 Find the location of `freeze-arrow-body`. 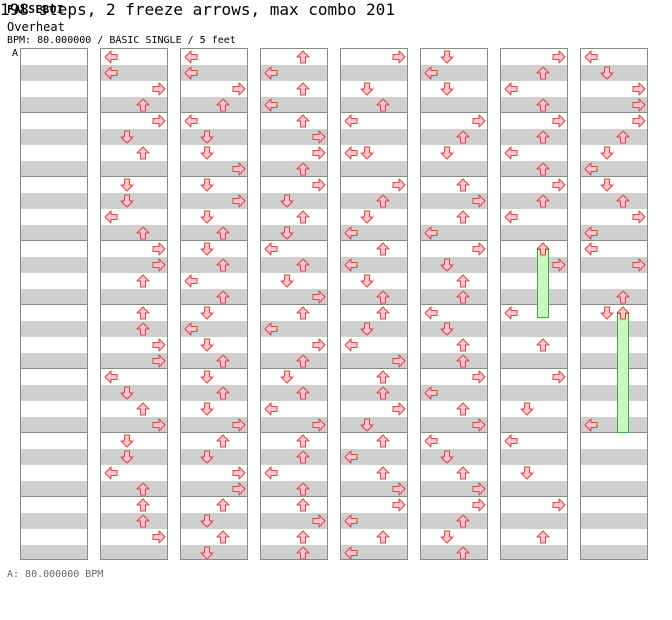

freeze-arrow-body is located at coordinates (623, 373).